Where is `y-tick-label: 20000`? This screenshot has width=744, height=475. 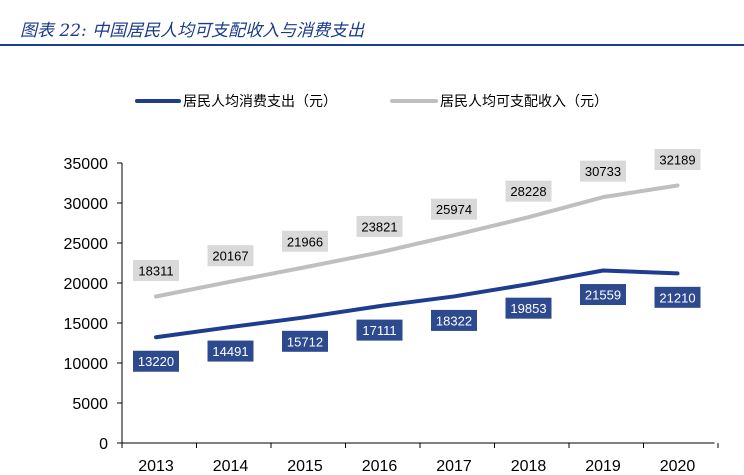 y-tick-label: 20000 is located at coordinates (86, 284).